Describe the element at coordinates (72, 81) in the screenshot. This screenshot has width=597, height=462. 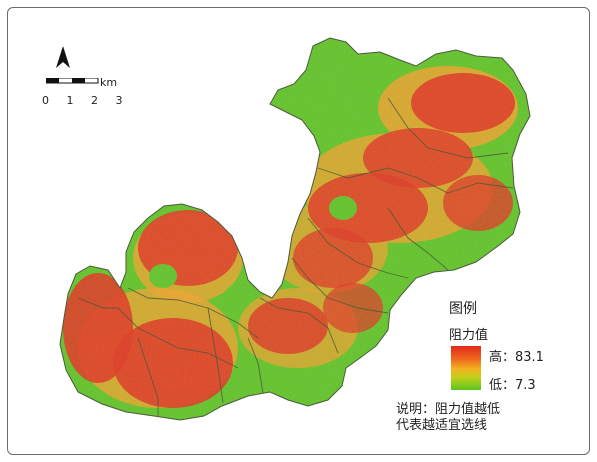
I see `scale-bar-icon` at that location.